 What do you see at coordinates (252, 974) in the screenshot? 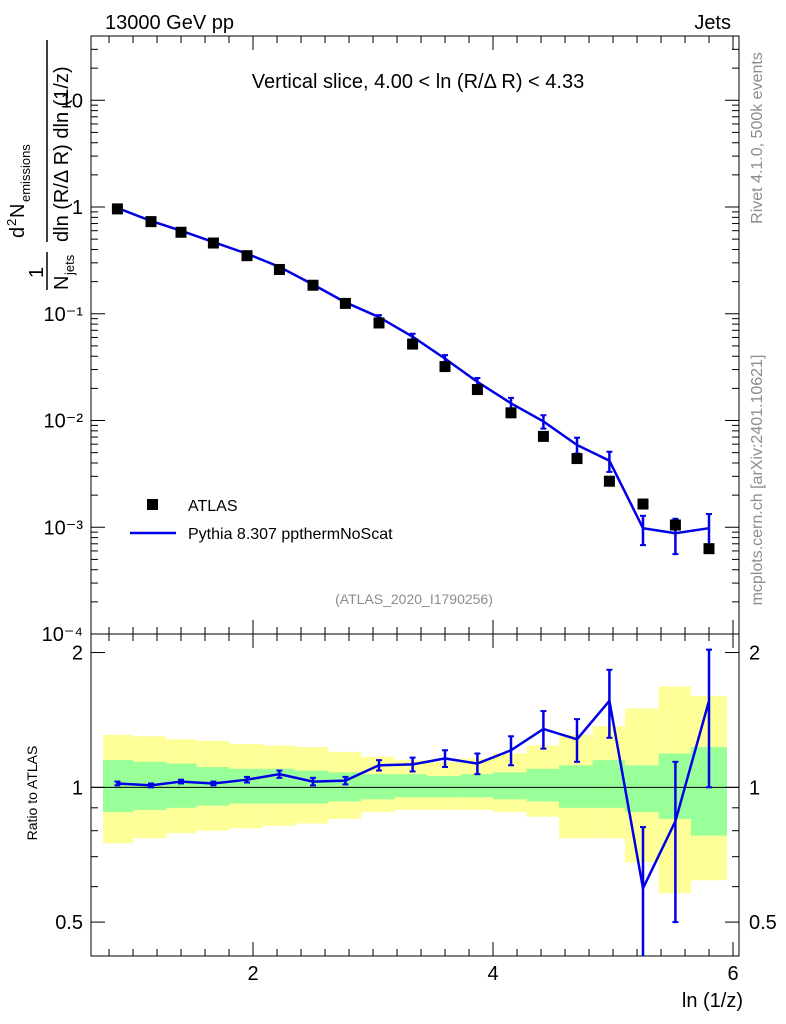
I see `xtick-label: 2` at bounding box center [252, 974].